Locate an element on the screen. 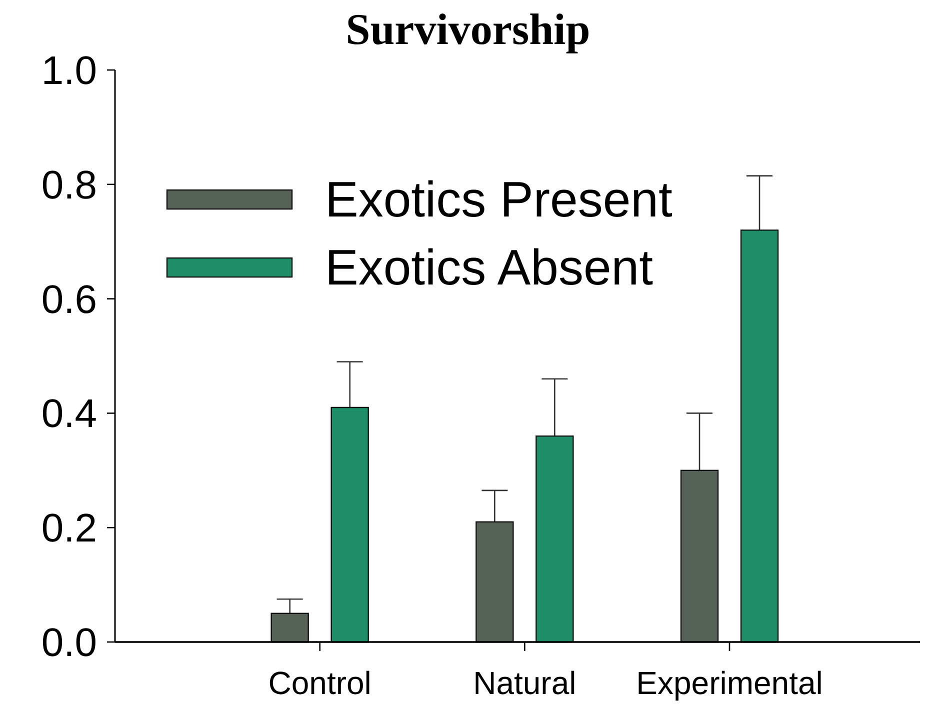 The width and height of the screenshot is (936, 718). y-tick-label: 0.2 is located at coordinates (69, 528).